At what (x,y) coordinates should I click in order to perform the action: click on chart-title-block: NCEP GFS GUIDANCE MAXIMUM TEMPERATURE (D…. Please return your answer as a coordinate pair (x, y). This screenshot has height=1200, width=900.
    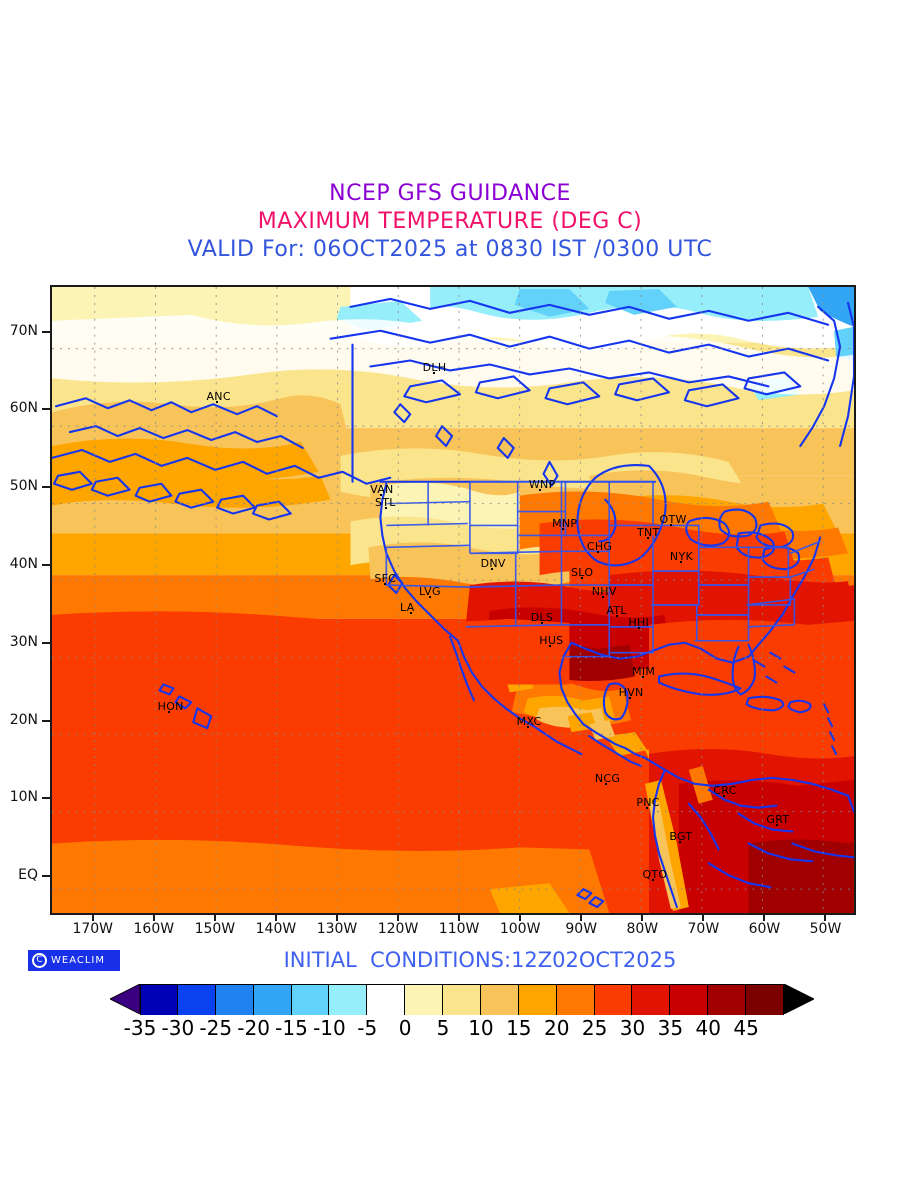
    Looking at the image, I should click on (450, 222).